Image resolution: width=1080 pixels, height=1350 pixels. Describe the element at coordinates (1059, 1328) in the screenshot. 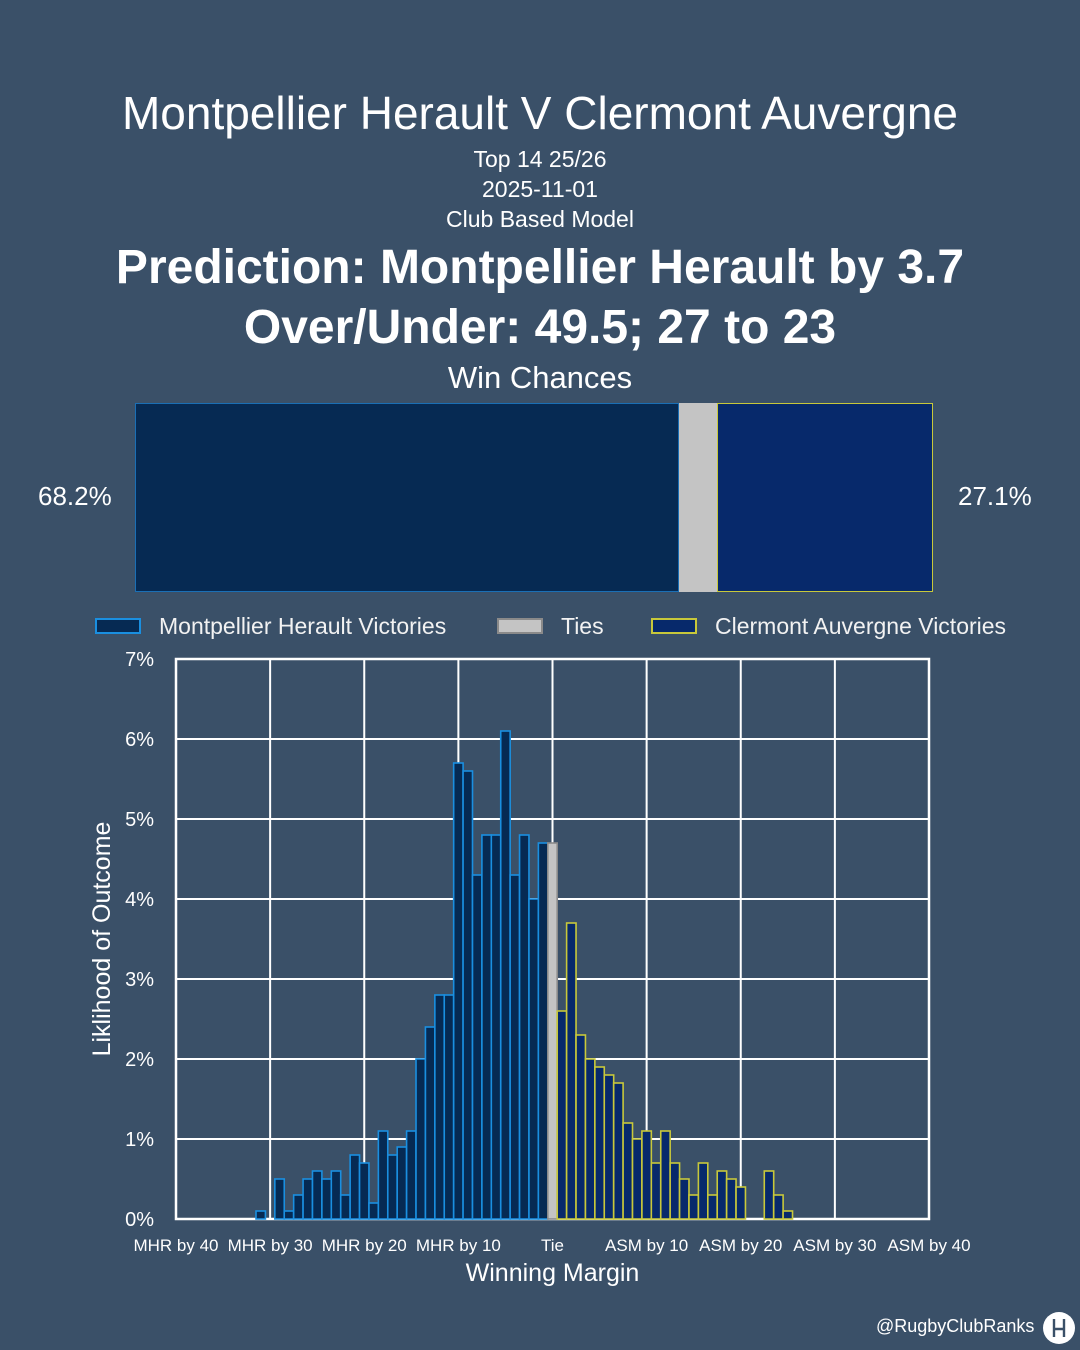

I see `logo-icon` at that location.